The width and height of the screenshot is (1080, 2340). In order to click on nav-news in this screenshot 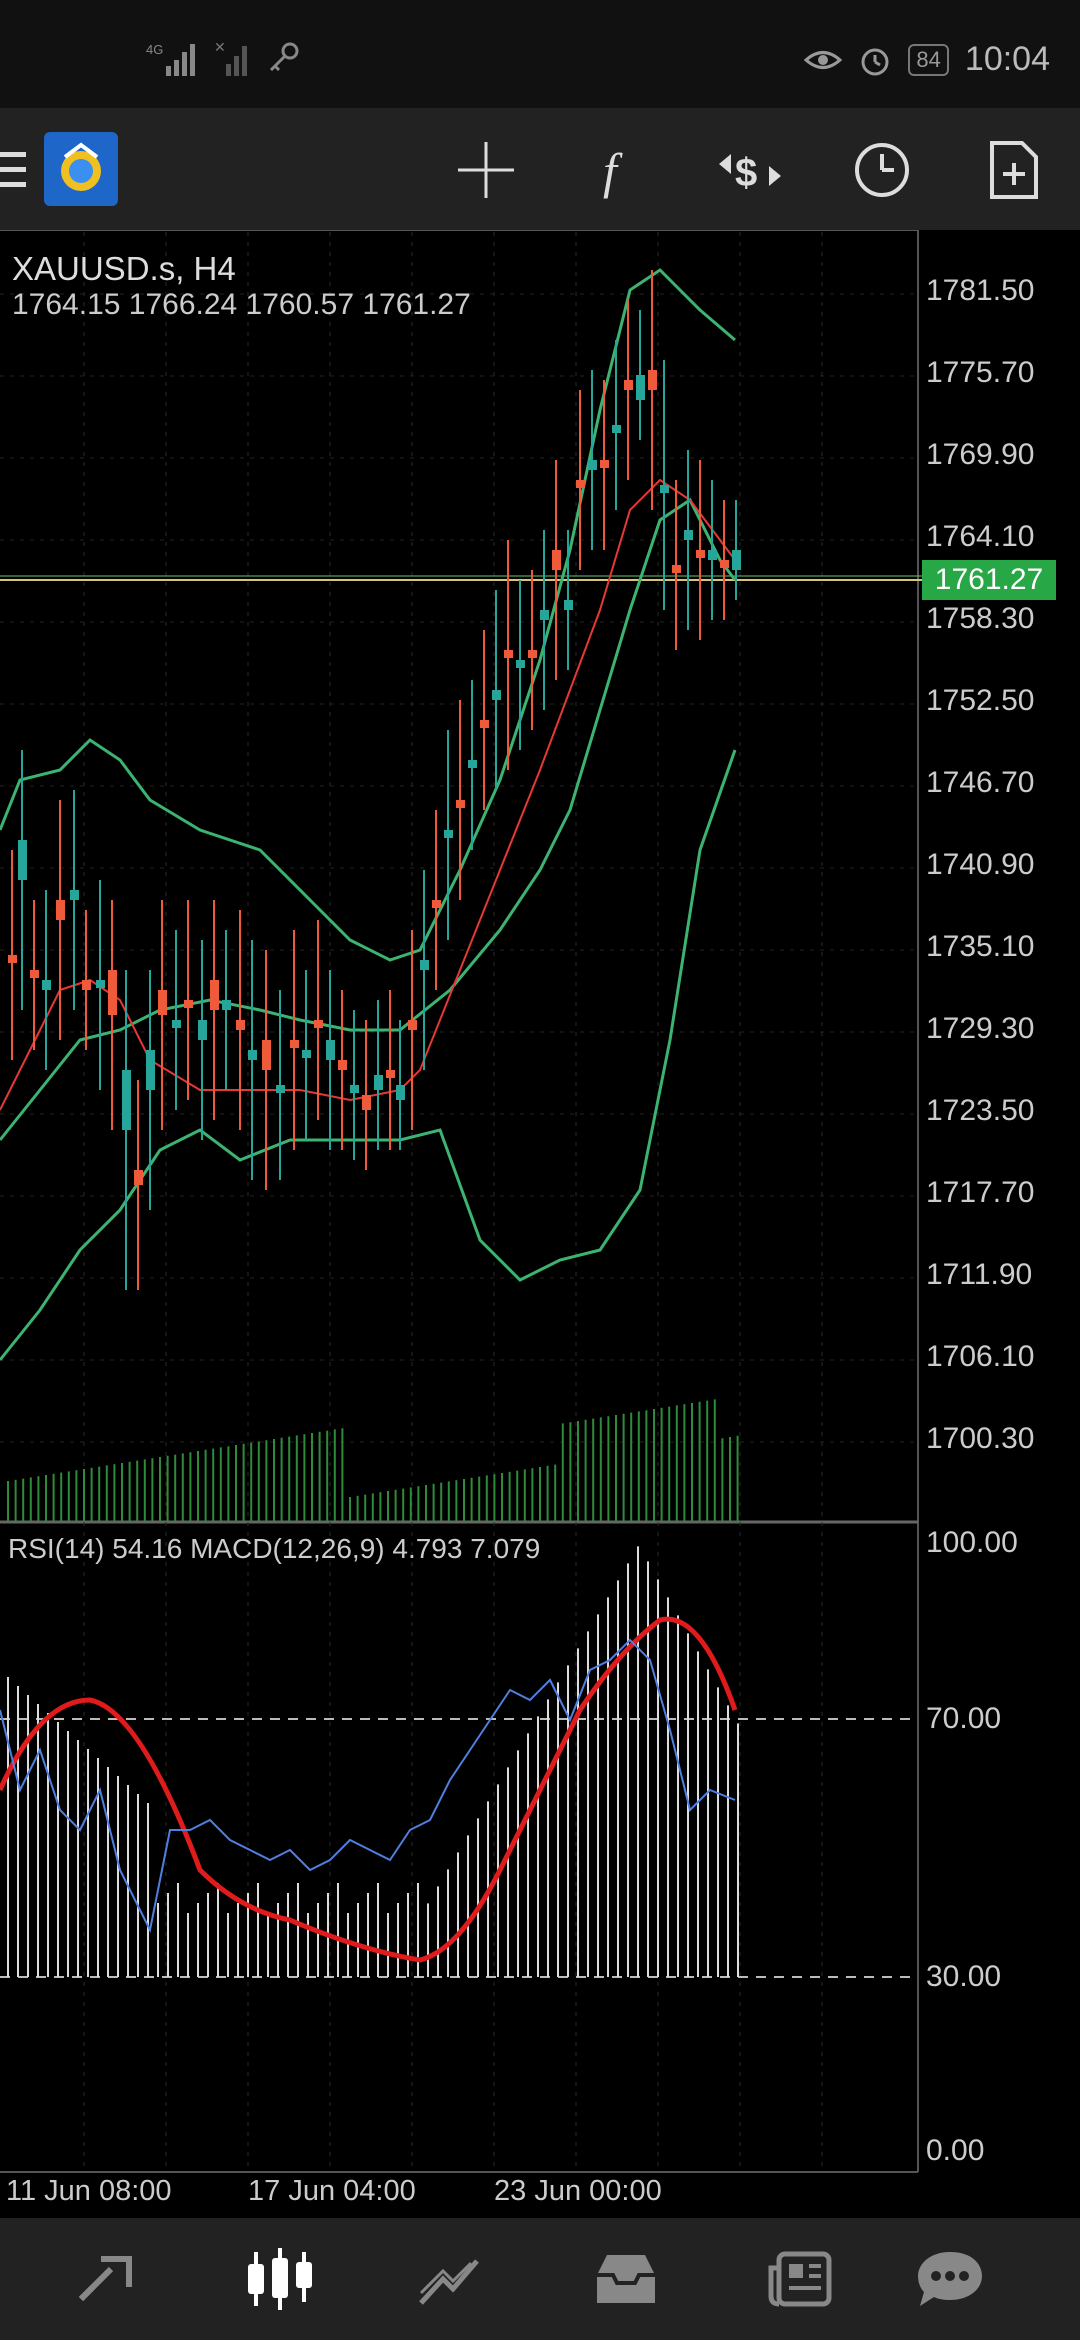, I will do `click(800, 2279)`.